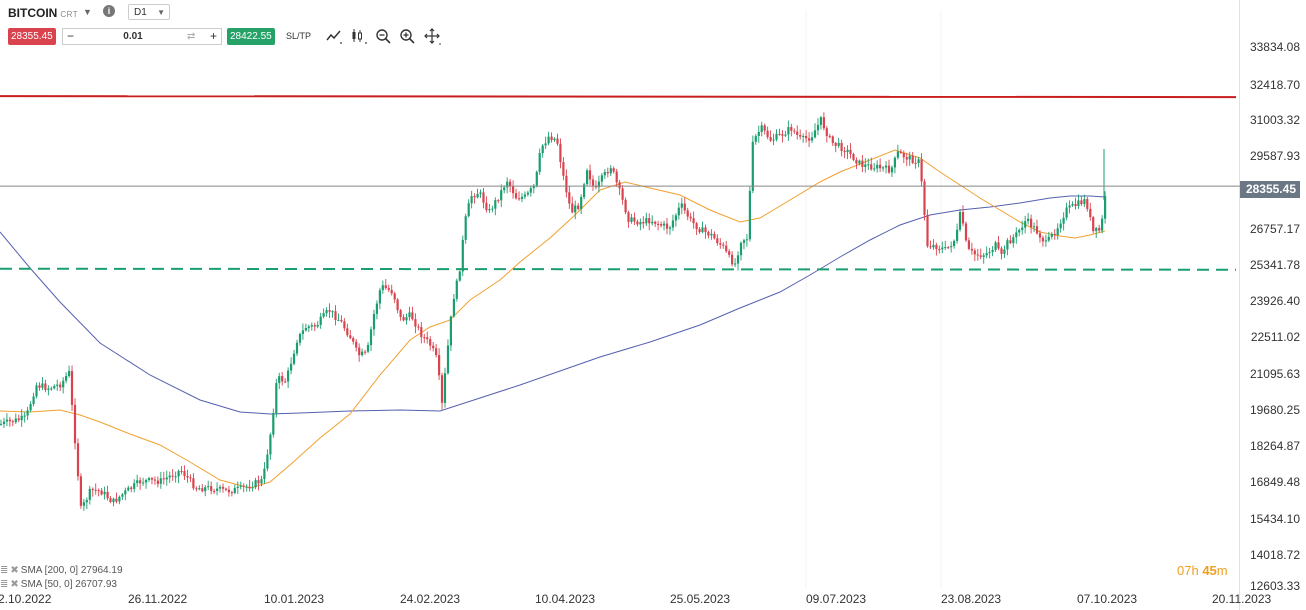  What do you see at coordinates (87, 12) in the screenshot?
I see `symbol-dropdown-icon: ▼` at bounding box center [87, 12].